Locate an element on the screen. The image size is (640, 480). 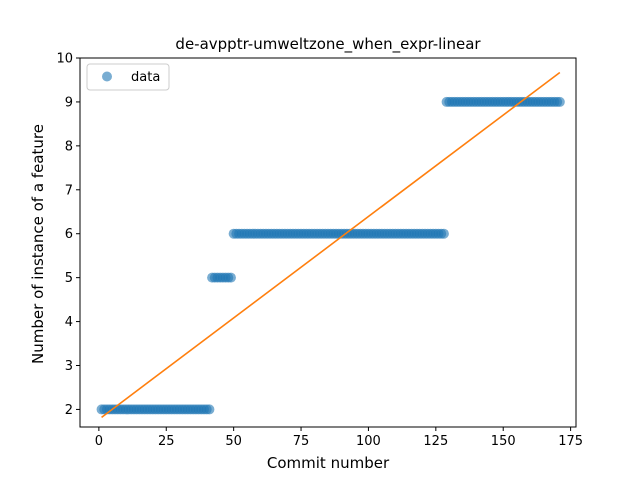
legend: data is located at coordinates (128, 77).